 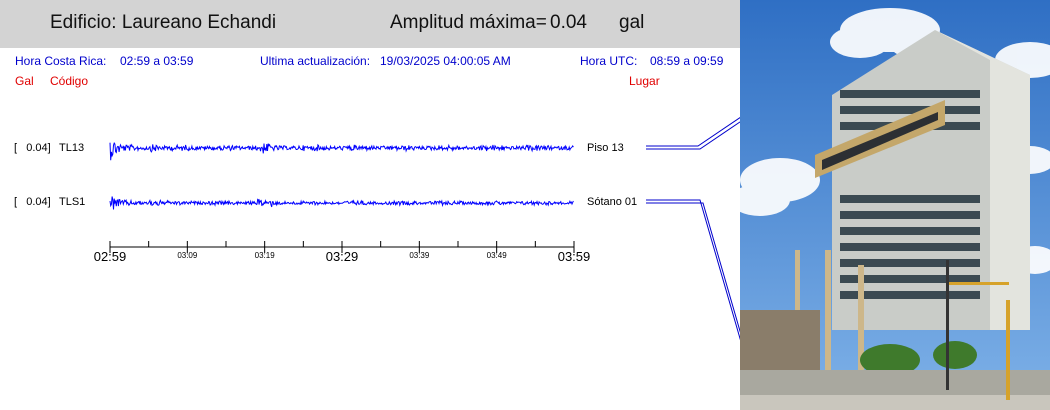 What do you see at coordinates (609, 61) in the screenshot?
I see `utc-time-label: Hora UTC:` at bounding box center [609, 61].